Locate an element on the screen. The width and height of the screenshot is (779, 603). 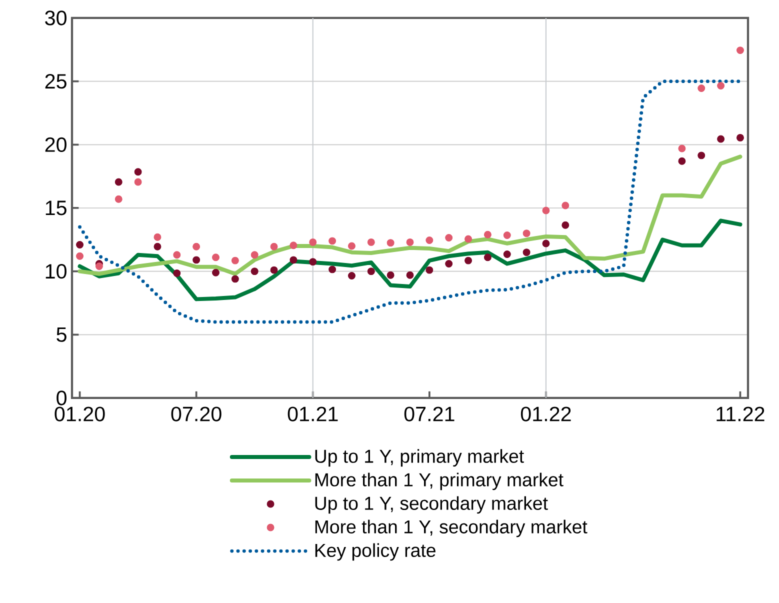
x-tick-label: 07.21 is located at coordinates (429, 414).